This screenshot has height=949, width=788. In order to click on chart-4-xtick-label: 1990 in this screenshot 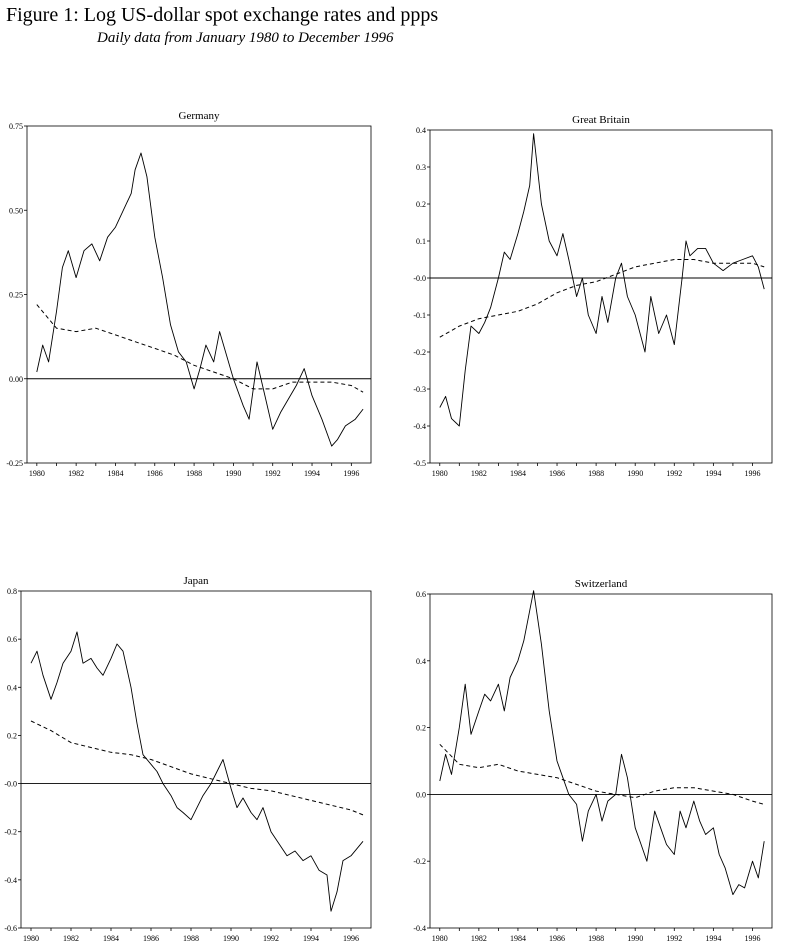, I will do `click(635, 938)`.